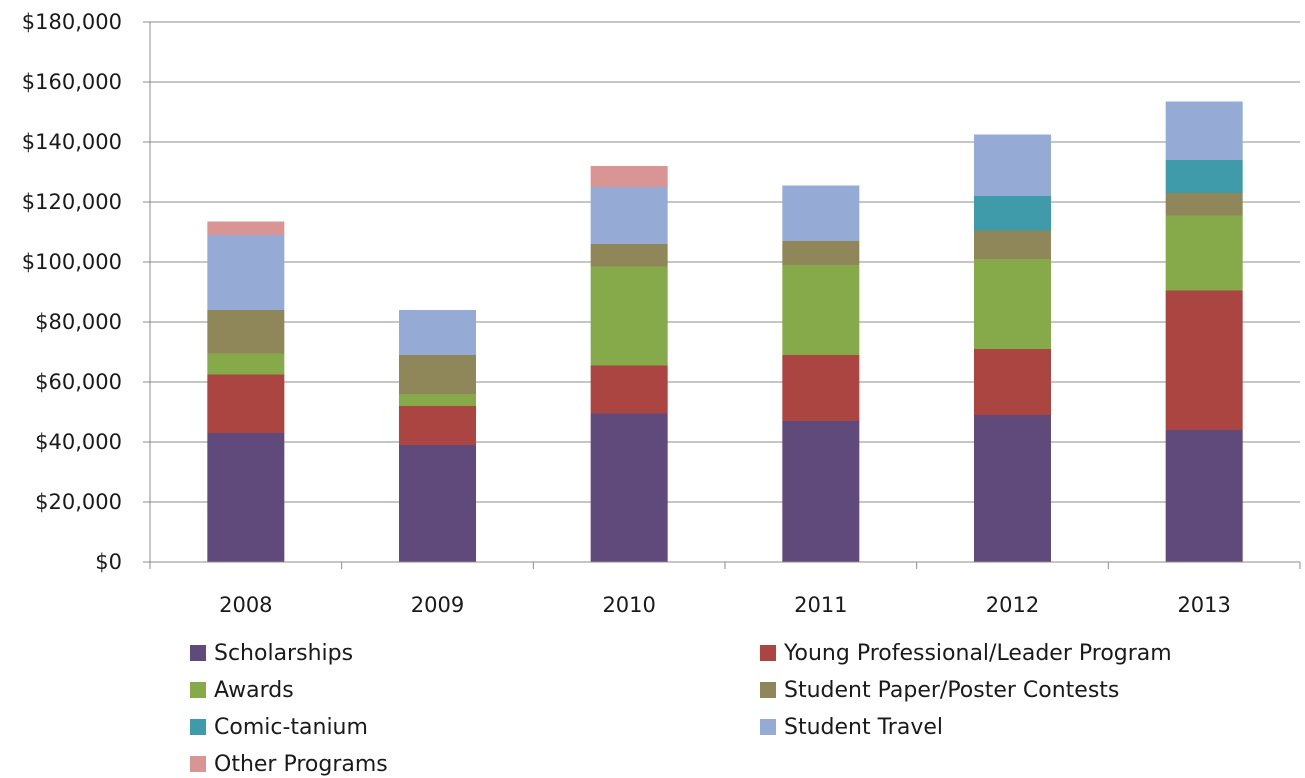 This screenshot has height=778, width=1305. Describe the element at coordinates (254, 690) in the screenshot. I see `legend-label: Awards` at that location.